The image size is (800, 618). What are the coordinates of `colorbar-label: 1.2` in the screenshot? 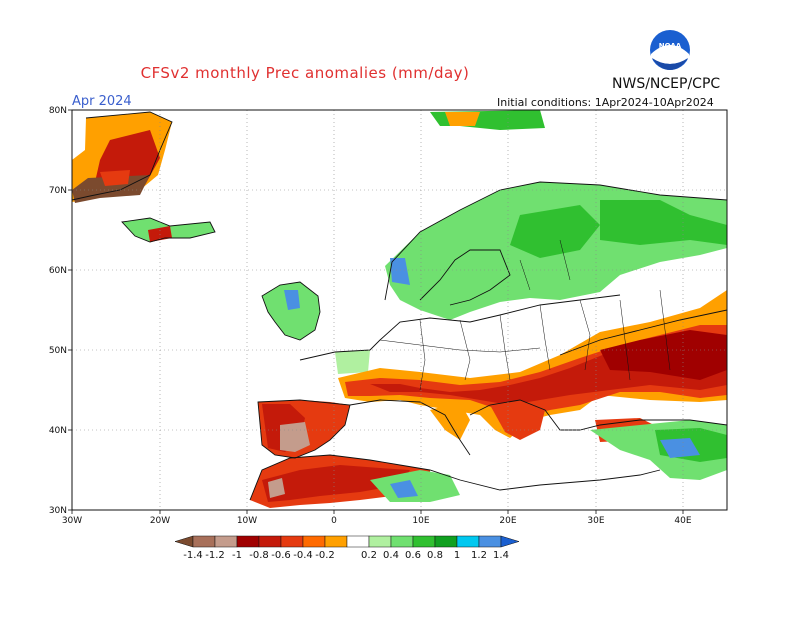 It's located at (479, 555).